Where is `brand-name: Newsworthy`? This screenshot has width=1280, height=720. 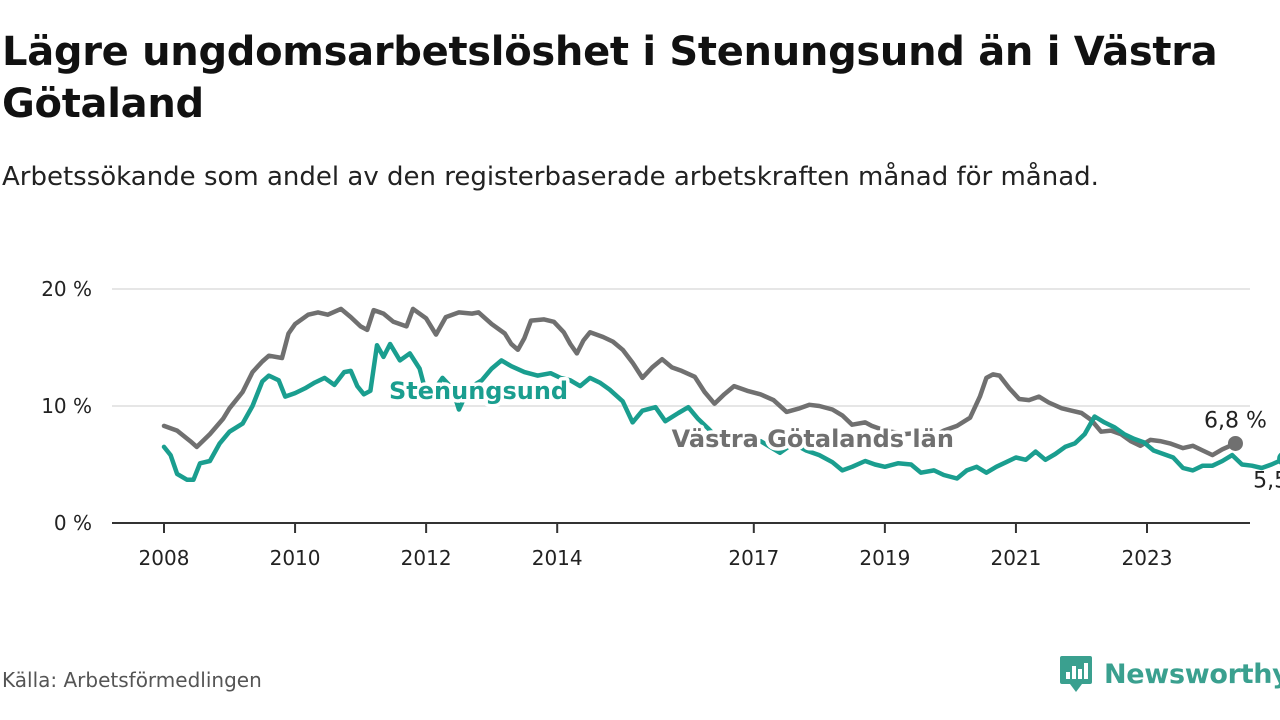 brand-name: Newsworthy is located at coordinates (1192, 674).